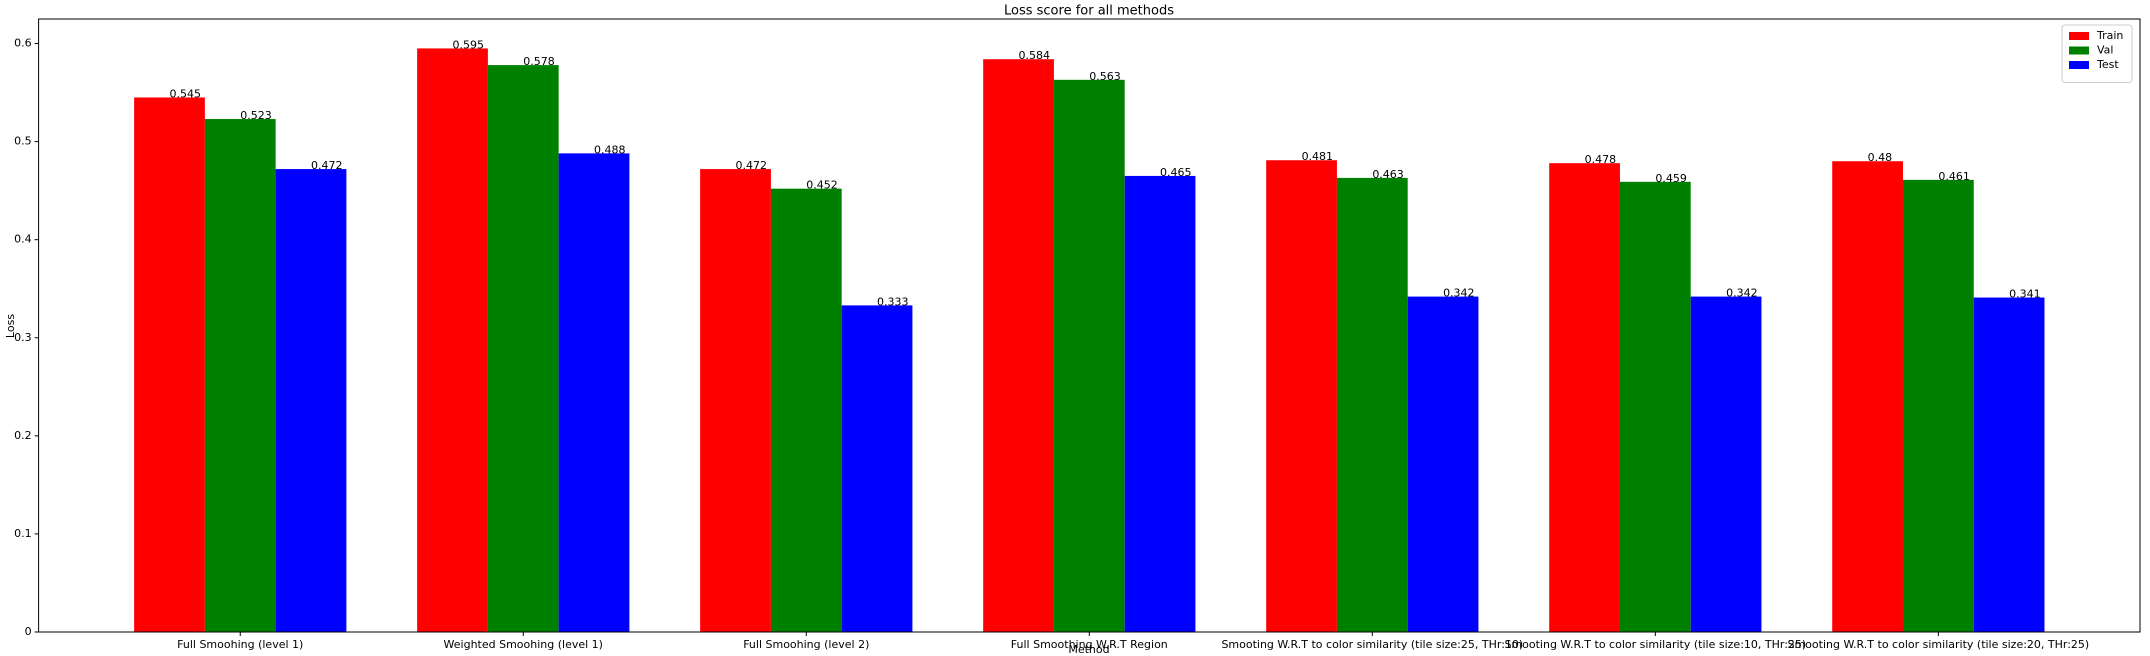 The height and width of the screenshot is (656, 2150). Describe the element at coordinates (23, 533) in the screenshot. I see `y-tick-label: 0.1` at that location.